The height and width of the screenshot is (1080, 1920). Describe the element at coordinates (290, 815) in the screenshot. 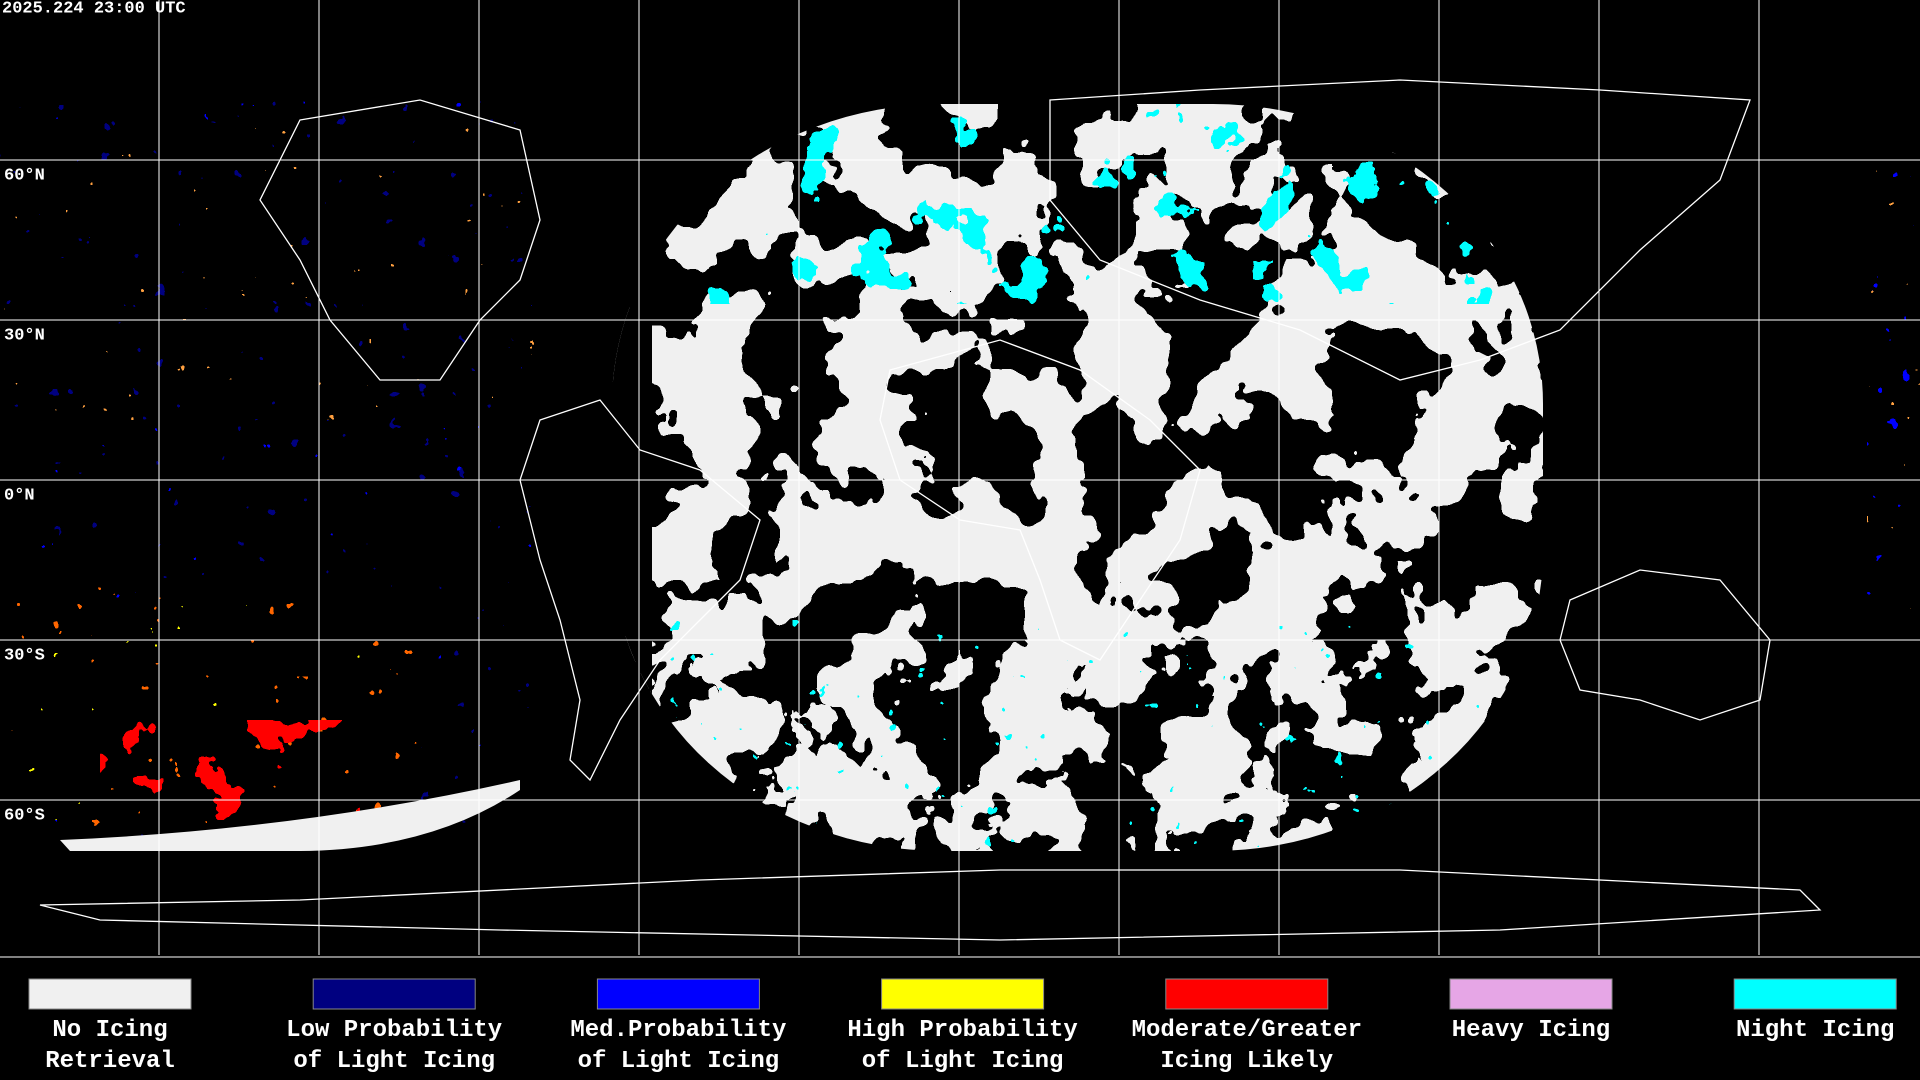

I see `cloud-band` at that location.